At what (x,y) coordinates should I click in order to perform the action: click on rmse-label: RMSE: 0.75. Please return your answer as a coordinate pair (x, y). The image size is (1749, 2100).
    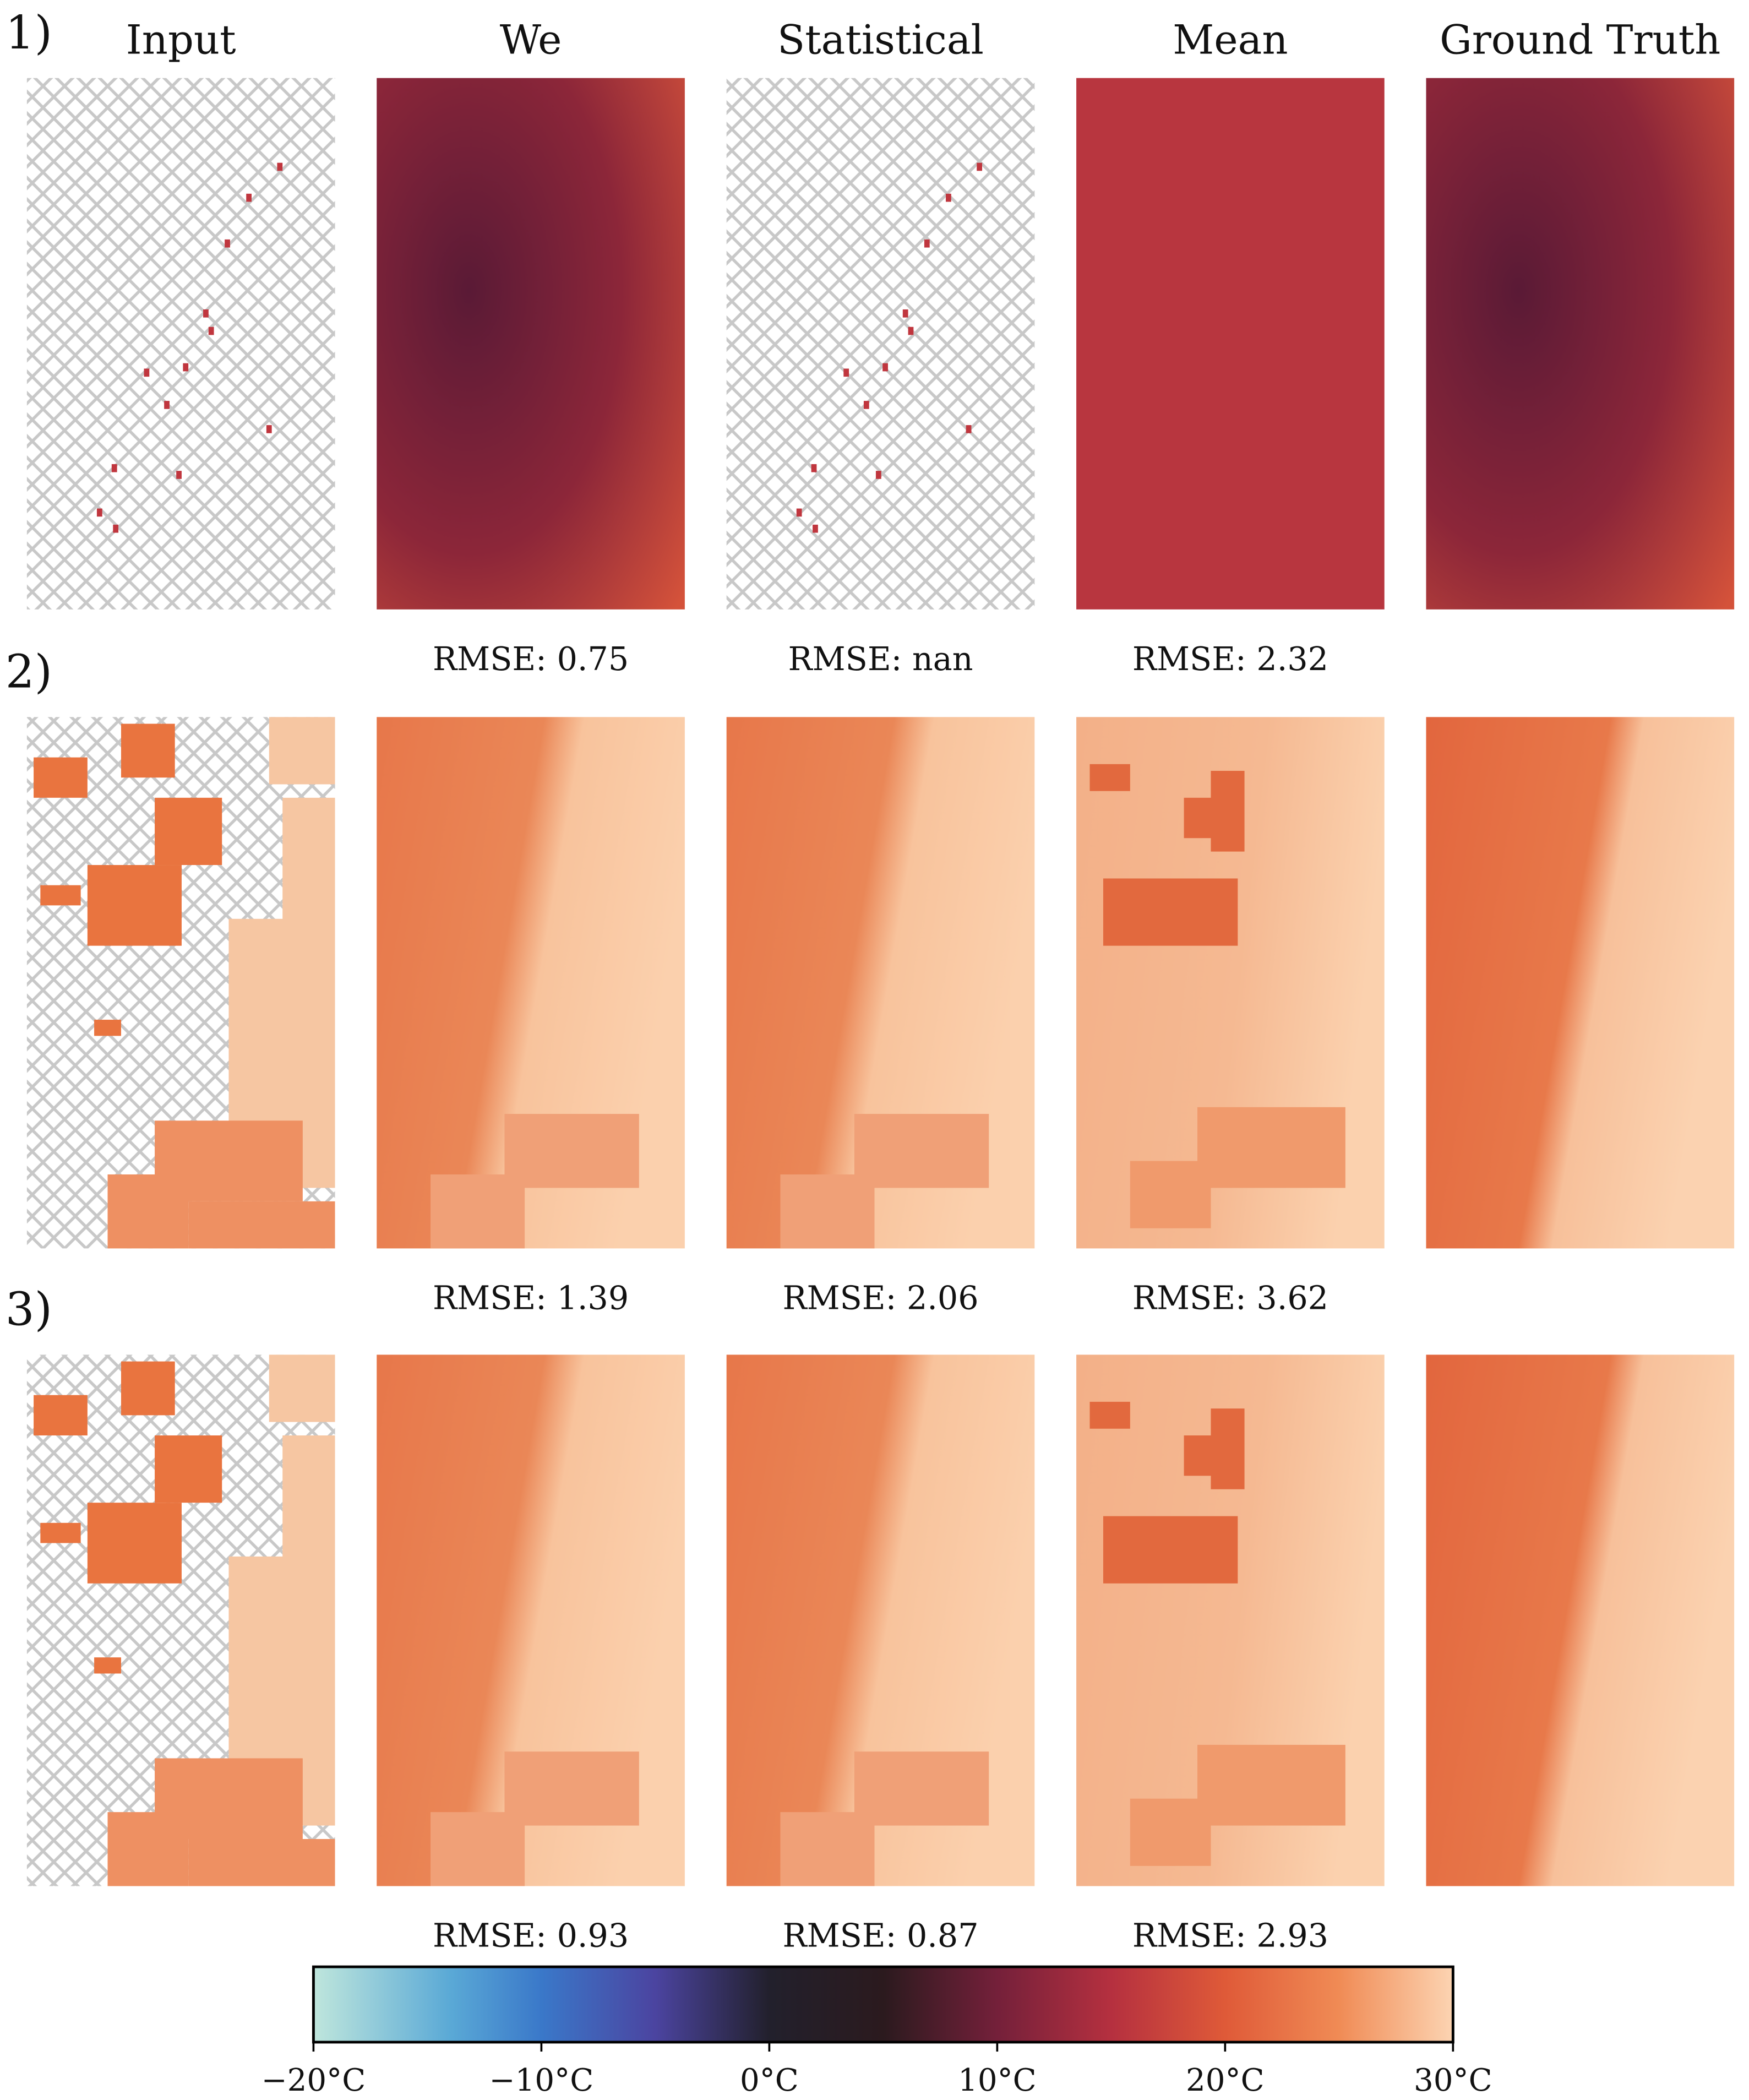
    Looking at the image, I should click on (531, 659).